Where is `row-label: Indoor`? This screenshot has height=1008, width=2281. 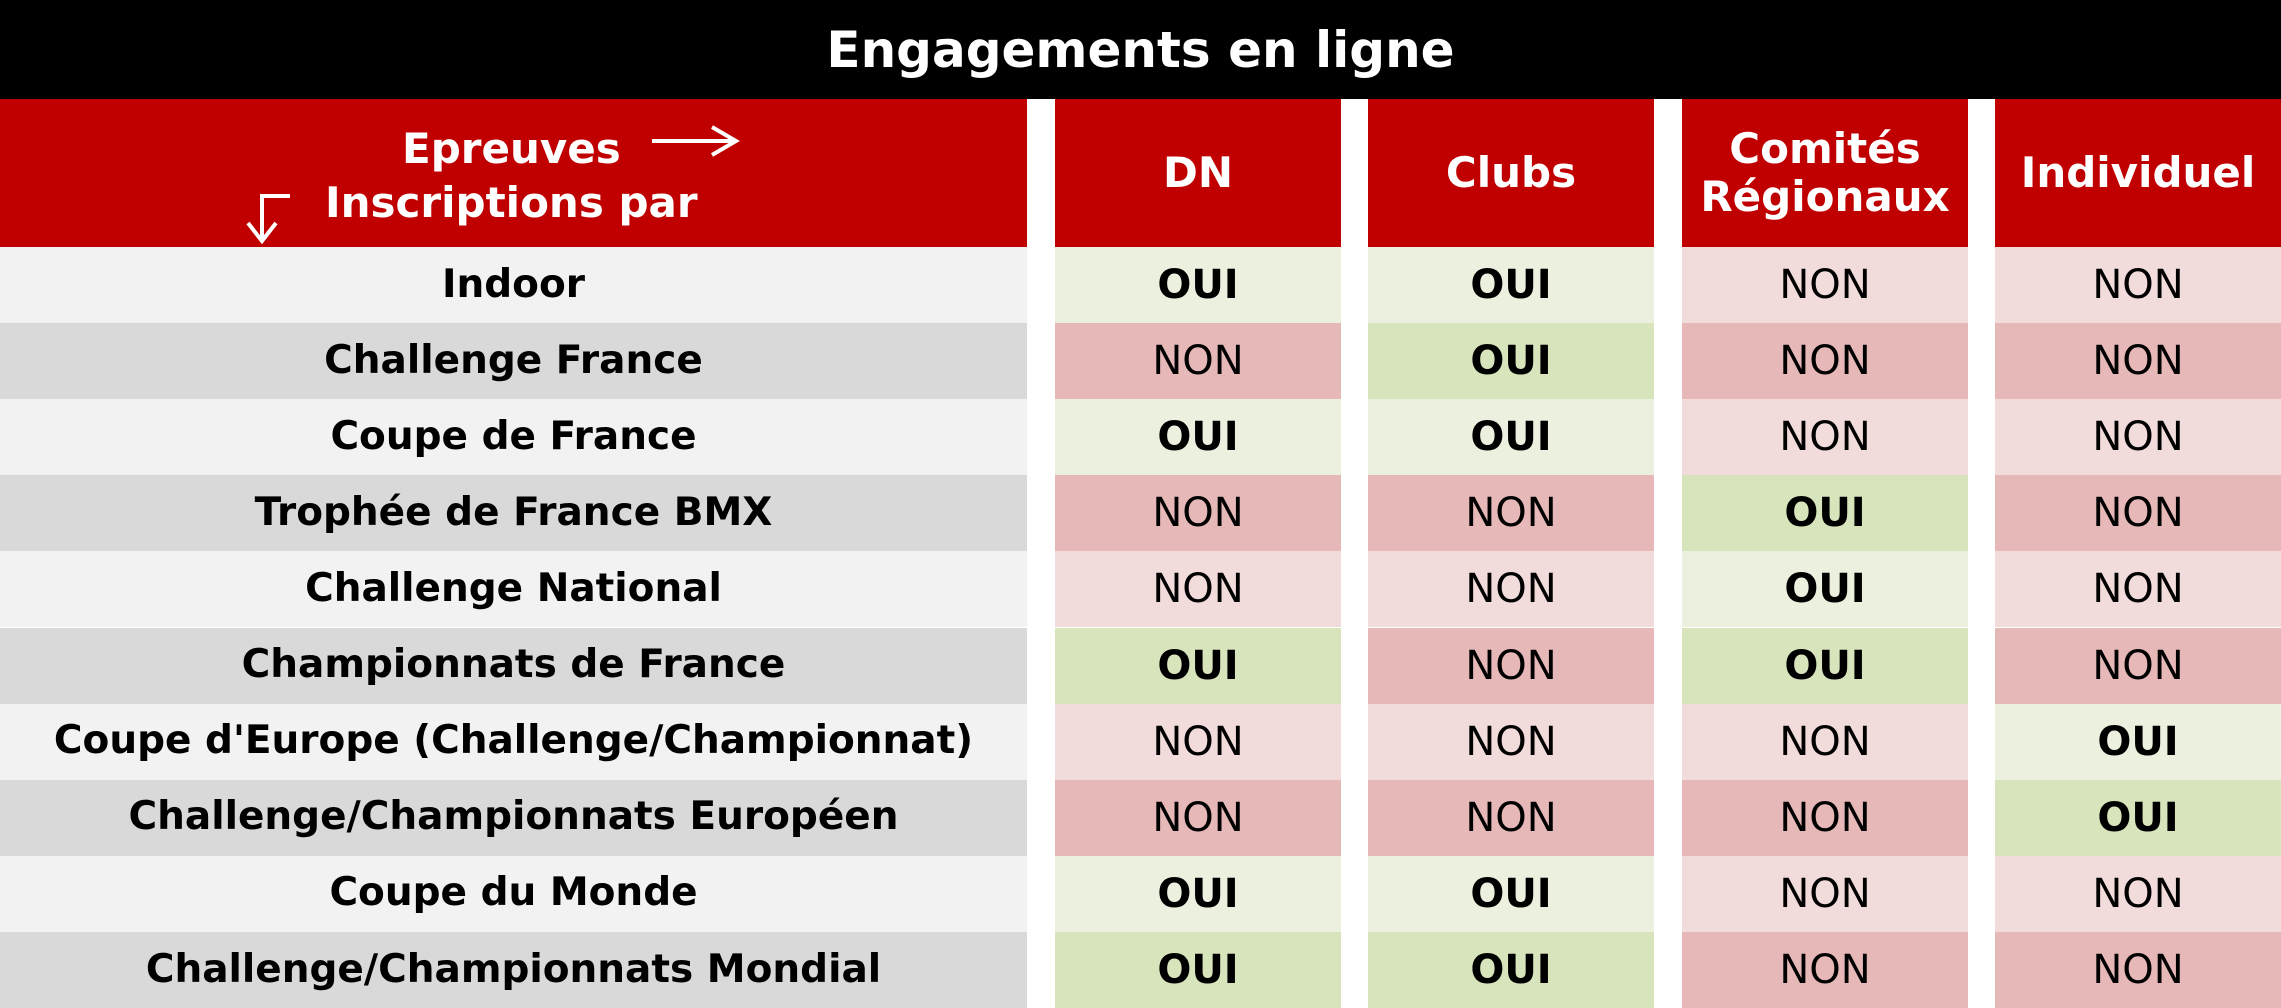
row-label: Indoor is located at coordinates (513, 285).